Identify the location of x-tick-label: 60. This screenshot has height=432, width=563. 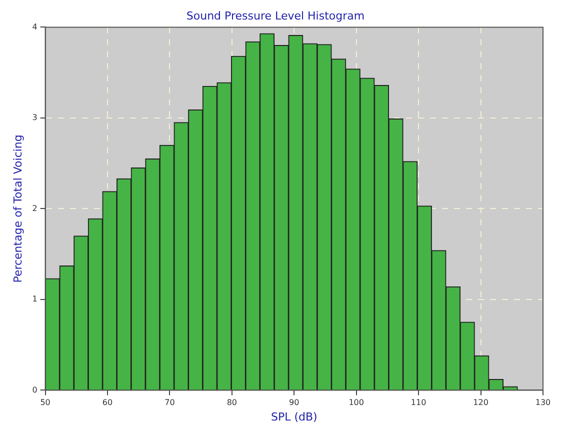
(107, 403).